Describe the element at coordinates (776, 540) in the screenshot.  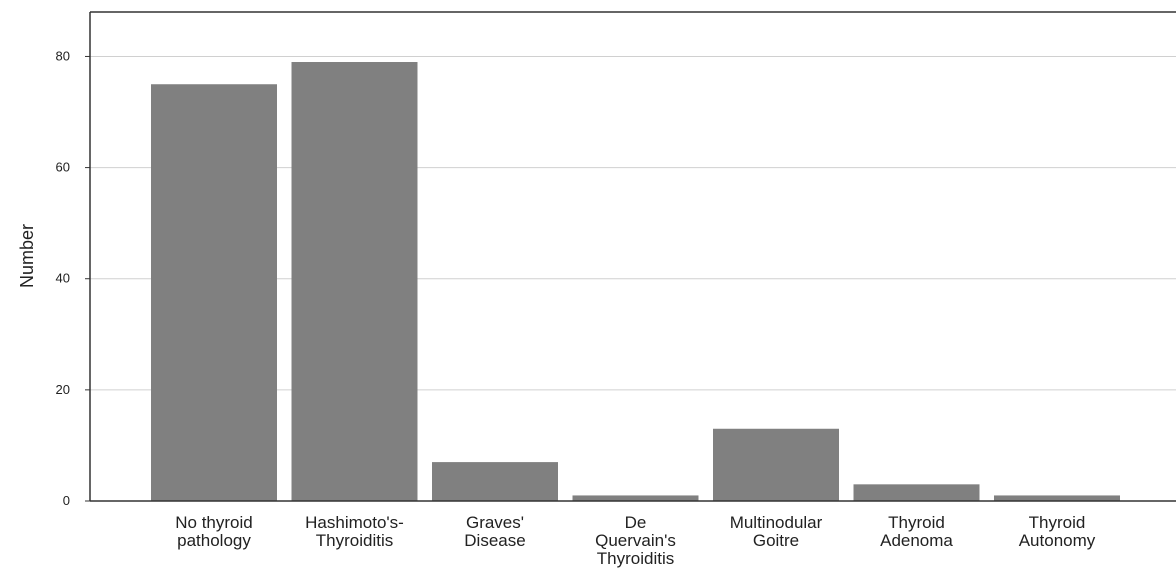
I see `x-category-label-line: Goitre` at that location.